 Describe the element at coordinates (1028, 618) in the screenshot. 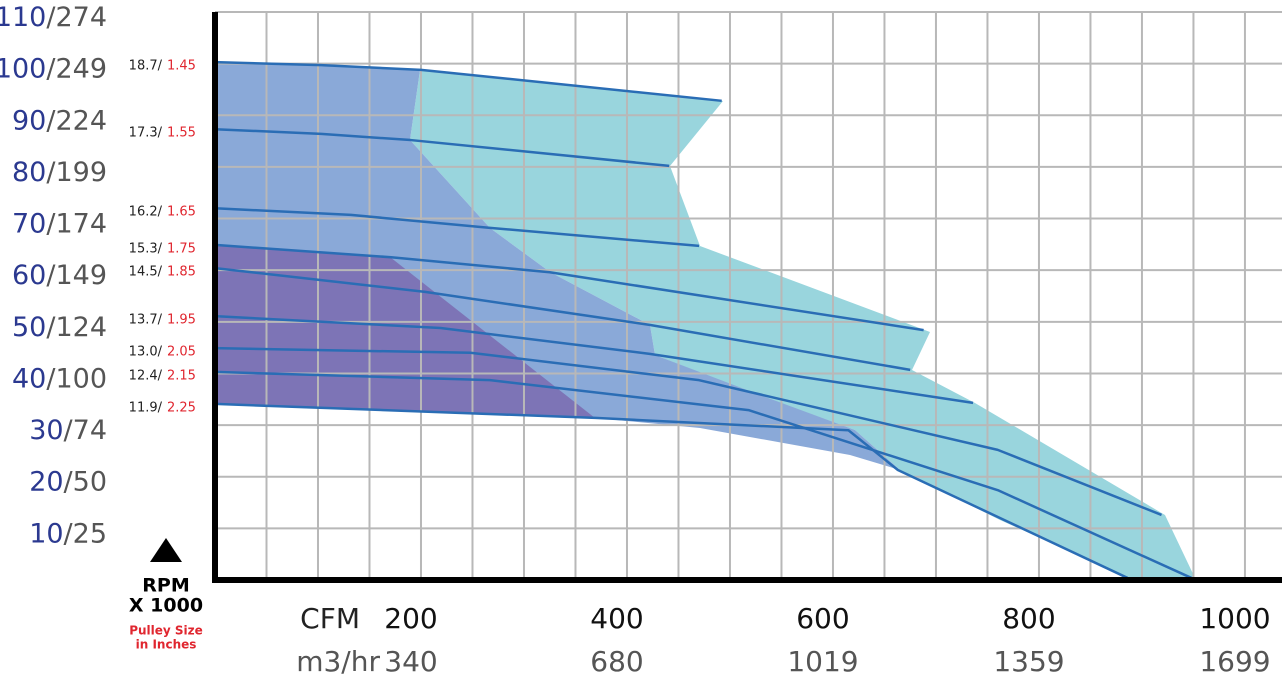

I see `x-tick-label: 800` at that location.